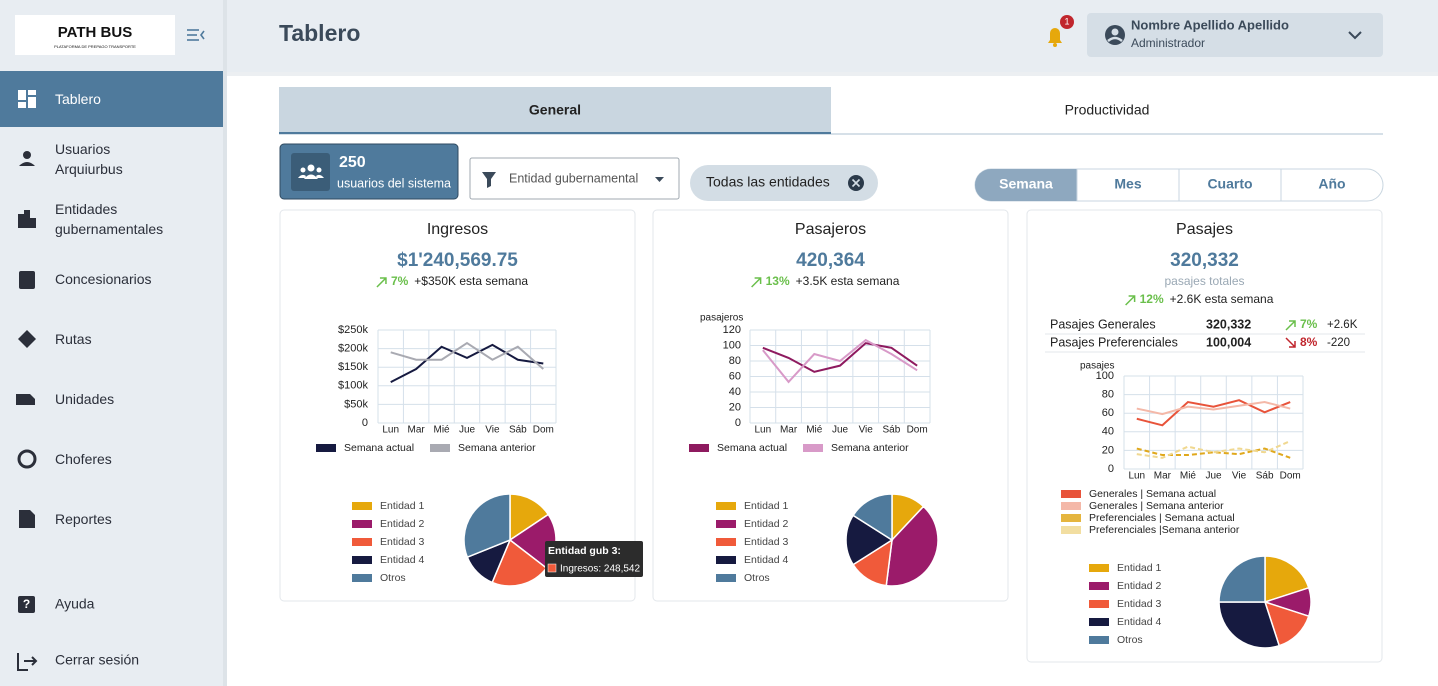 This screenshot has height=686, width=1438. What do you see at coordinates (1103, 324) in the screenshot?
I see `row-name: Pasajes Generales` at bounding box center [1103, 324].